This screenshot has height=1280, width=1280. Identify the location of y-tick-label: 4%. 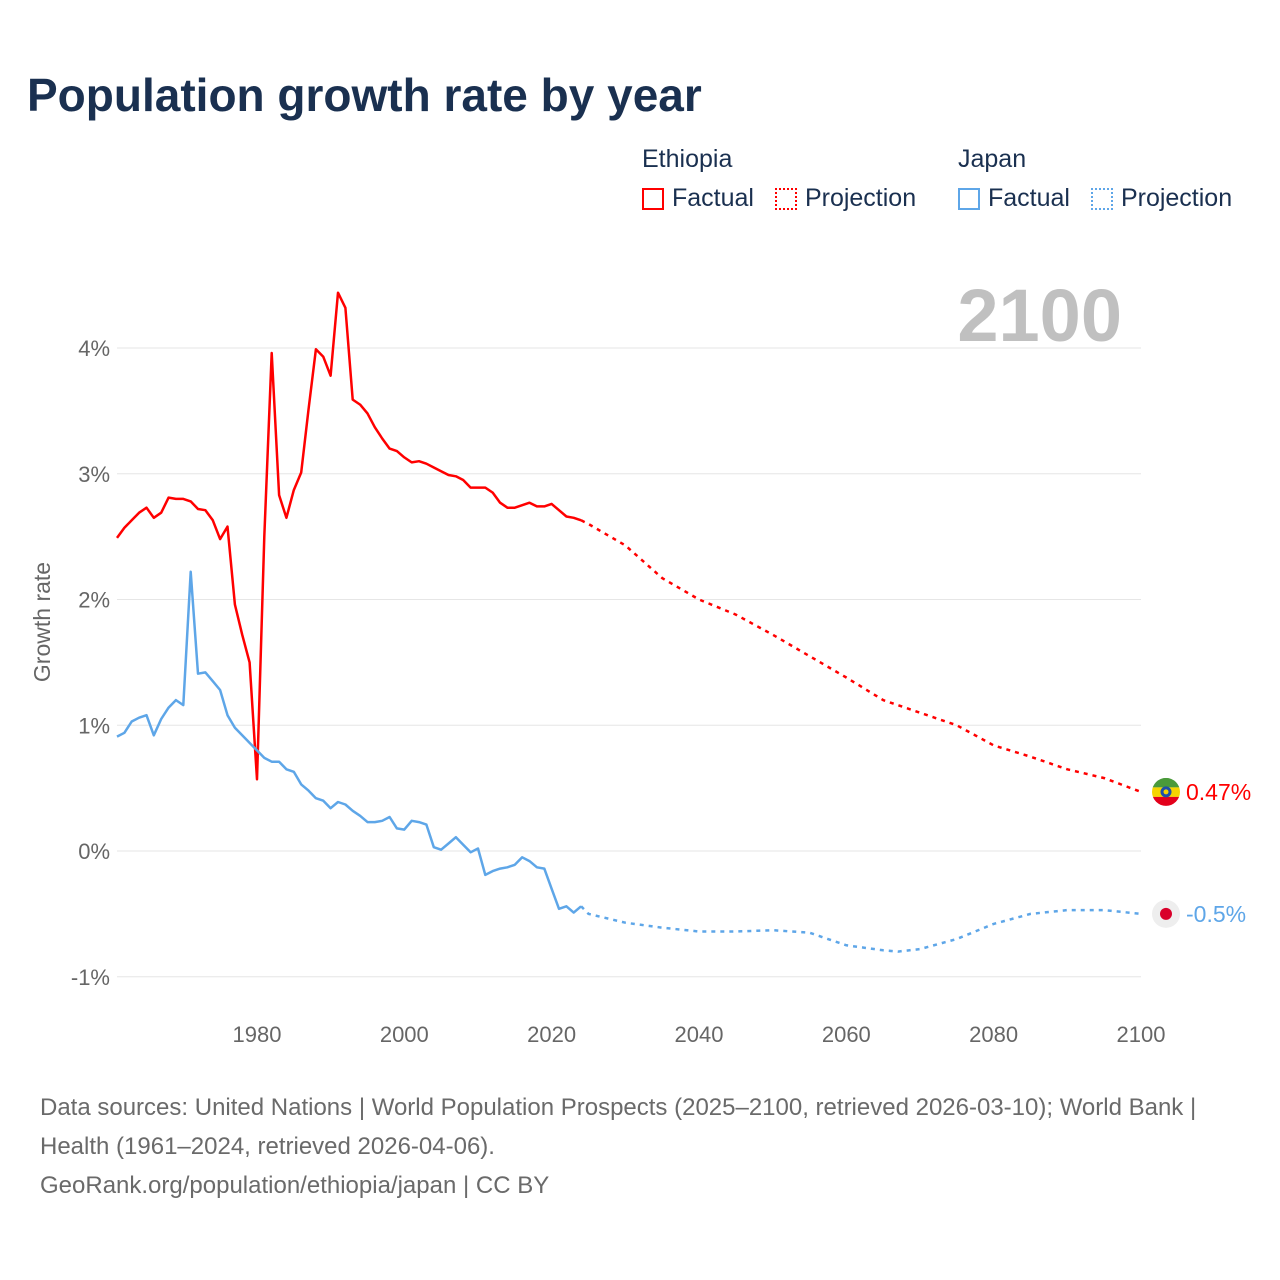
(94, 348).